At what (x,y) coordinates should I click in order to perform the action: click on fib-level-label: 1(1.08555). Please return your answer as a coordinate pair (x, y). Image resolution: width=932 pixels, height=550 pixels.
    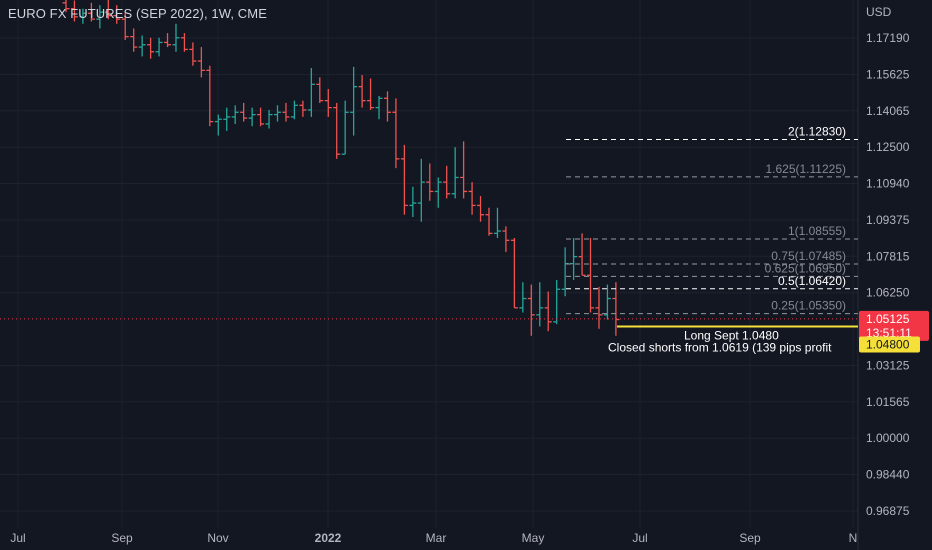
    Looking at the image, I should click on (817, 231).